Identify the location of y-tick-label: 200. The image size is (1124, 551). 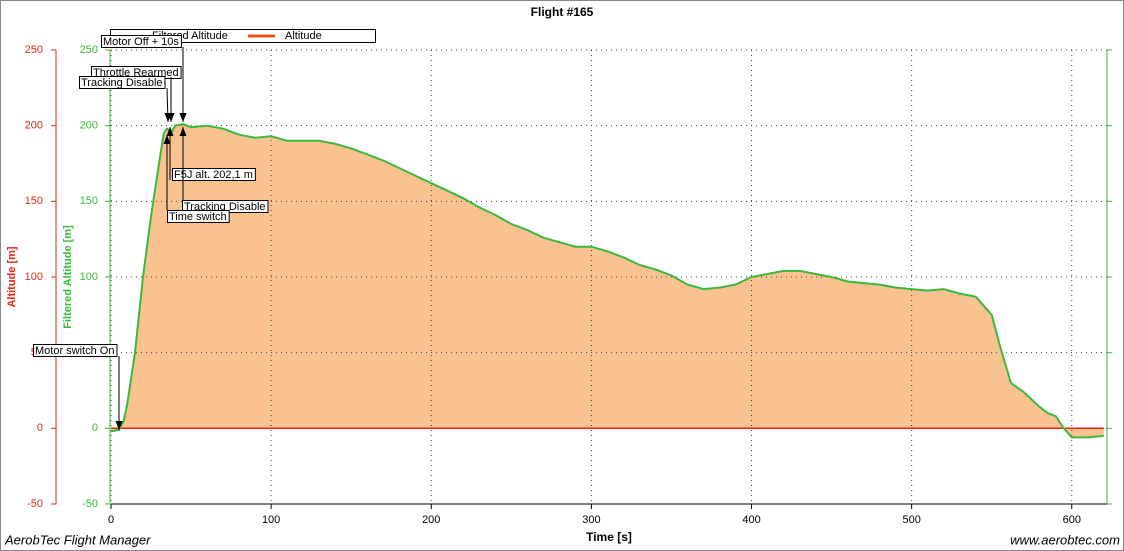
(34, 126).